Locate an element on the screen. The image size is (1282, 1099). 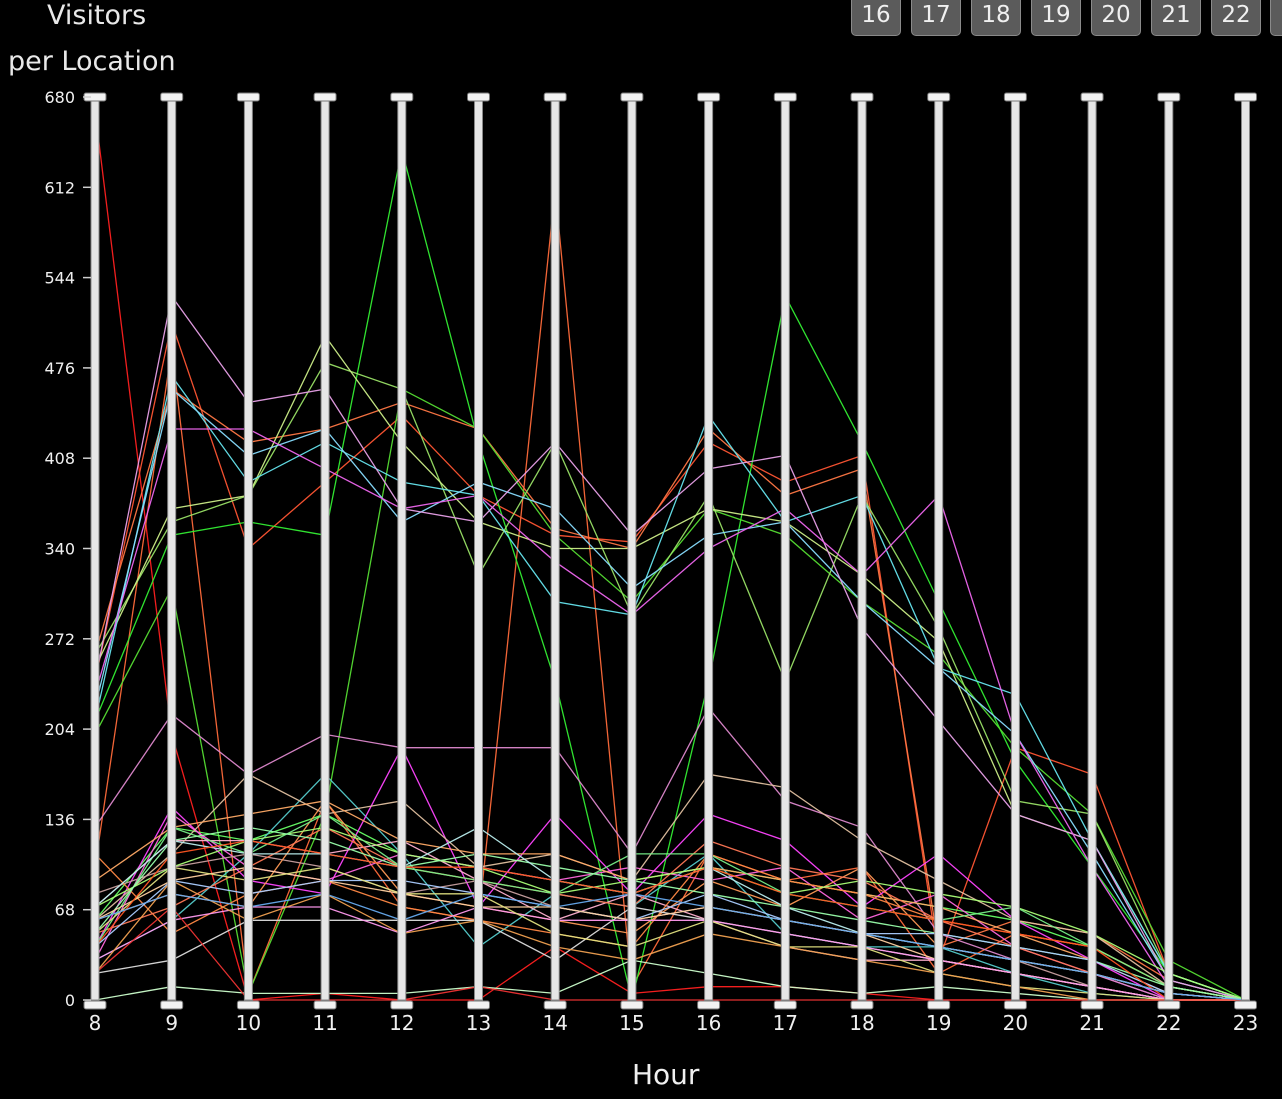
x-tick-label-9: 9 is located at coordinates (171, 1023).